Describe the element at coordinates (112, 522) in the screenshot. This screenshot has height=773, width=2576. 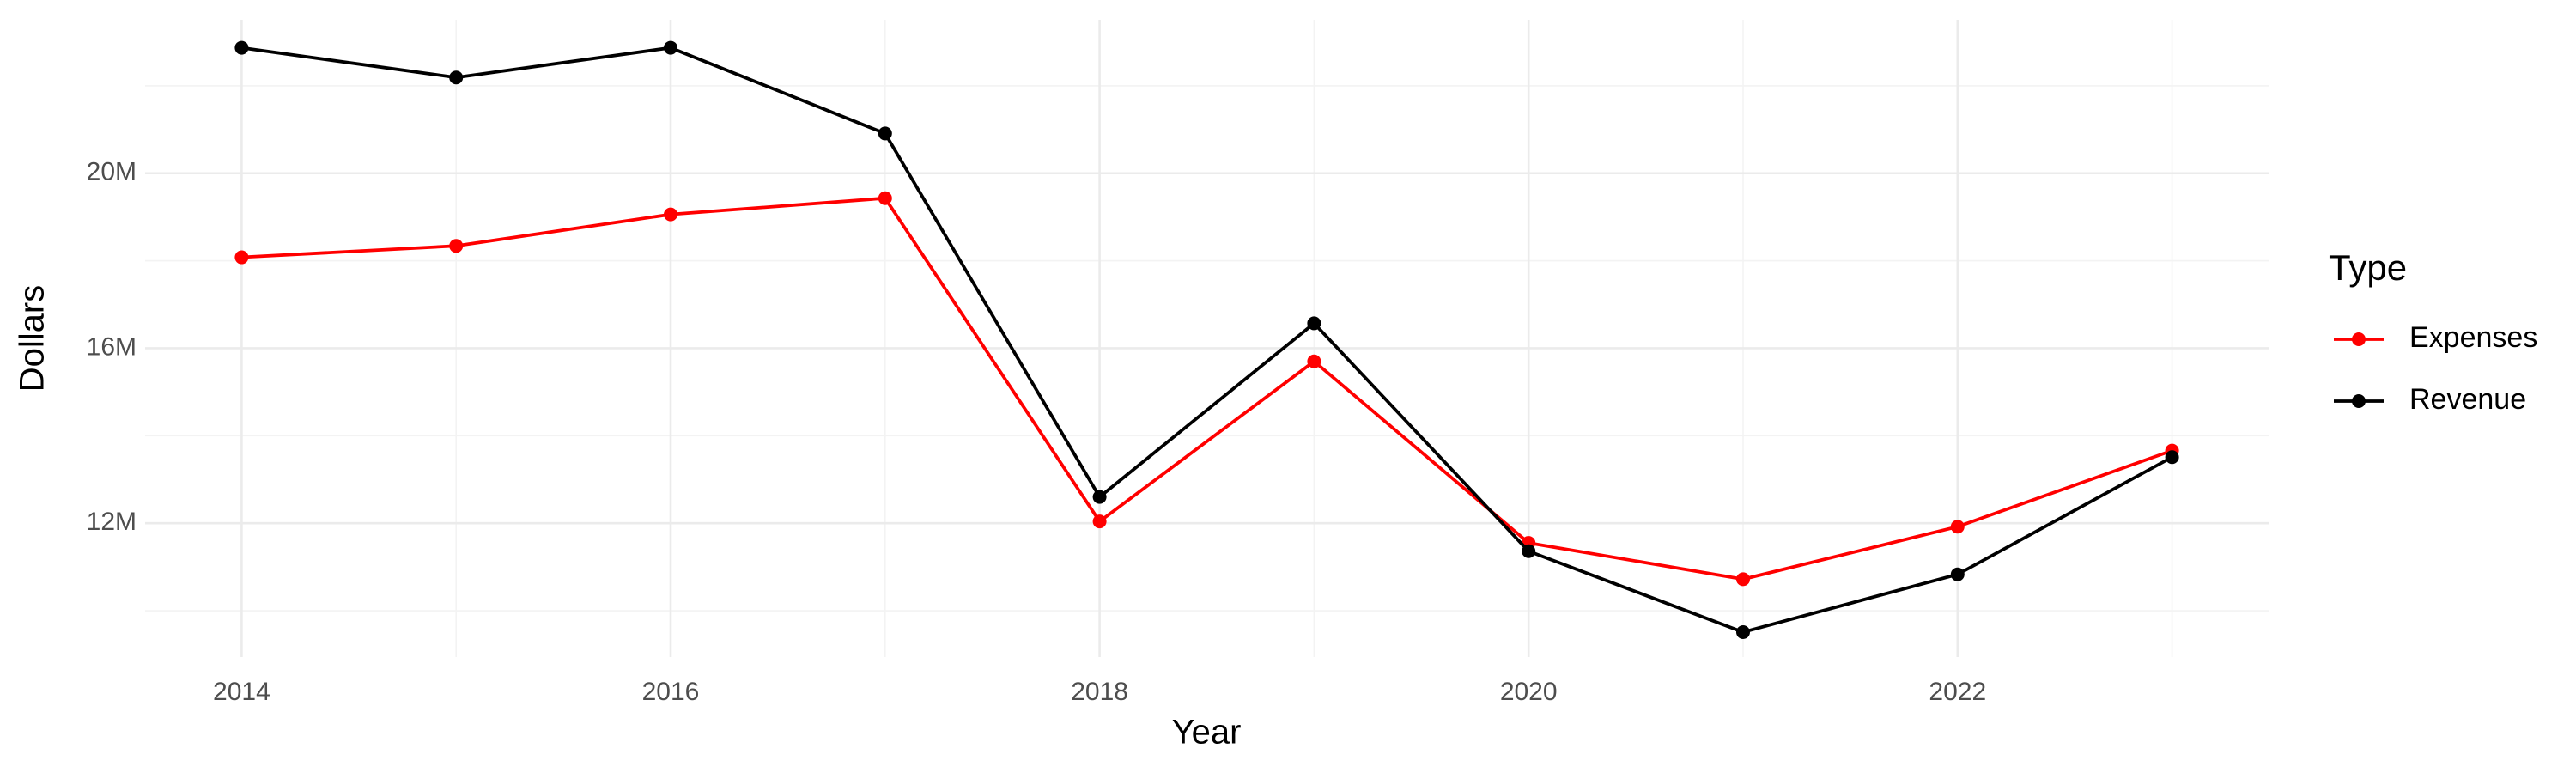
I see `y-tick-label: 12M` at that location.